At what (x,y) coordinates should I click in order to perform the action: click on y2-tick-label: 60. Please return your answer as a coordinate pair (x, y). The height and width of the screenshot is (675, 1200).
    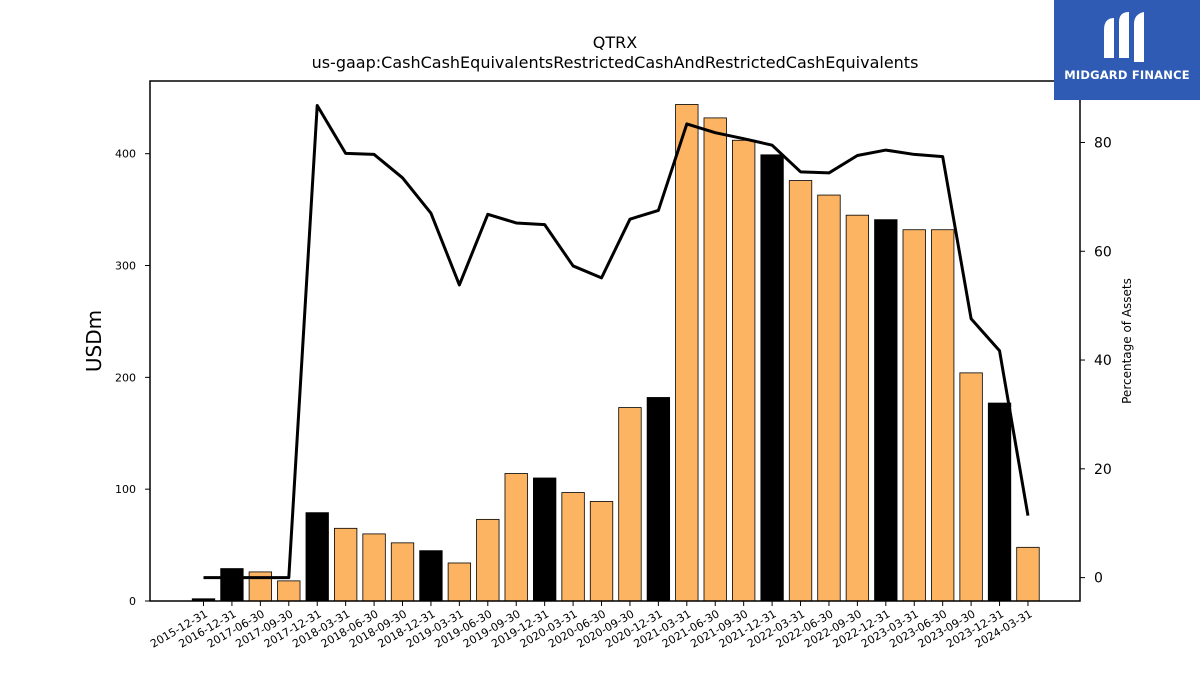
    Looking at the image, I should click on (1103, 252).